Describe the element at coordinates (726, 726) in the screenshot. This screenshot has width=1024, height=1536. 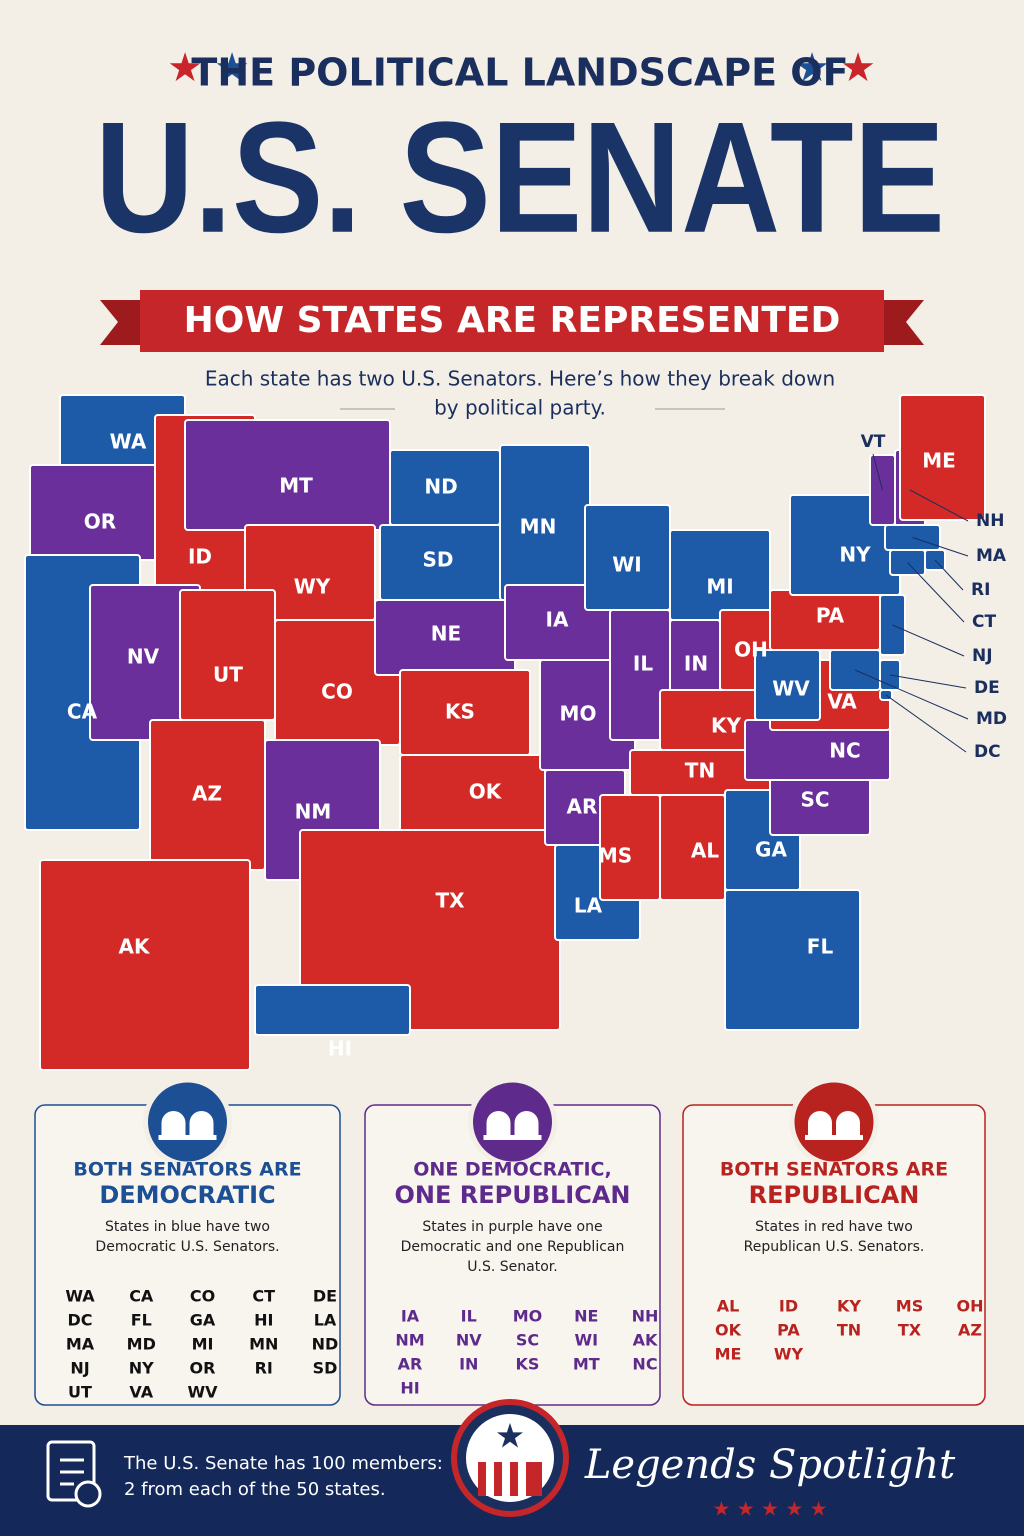
I see `state-label: KY` at that location.